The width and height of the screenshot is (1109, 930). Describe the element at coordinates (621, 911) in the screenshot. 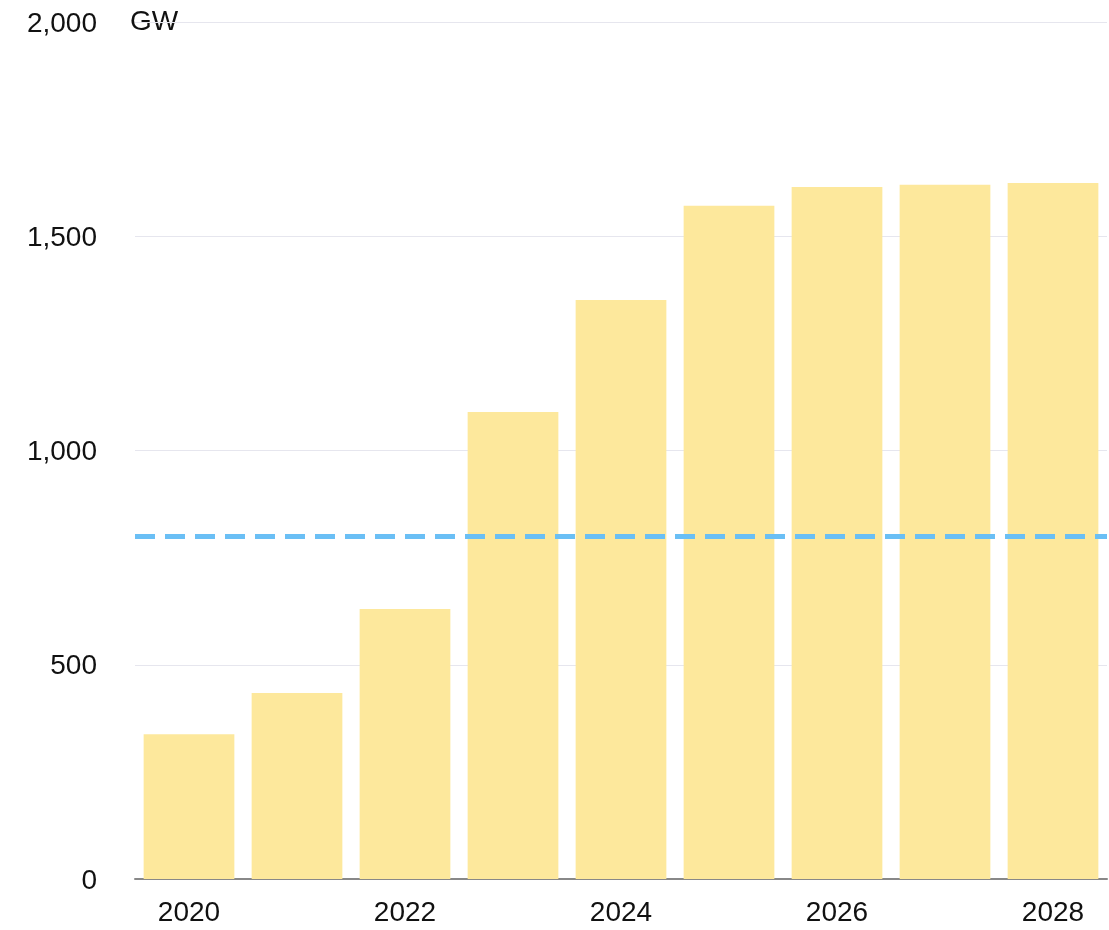

I see `x-tick-label: 2024` at that location.